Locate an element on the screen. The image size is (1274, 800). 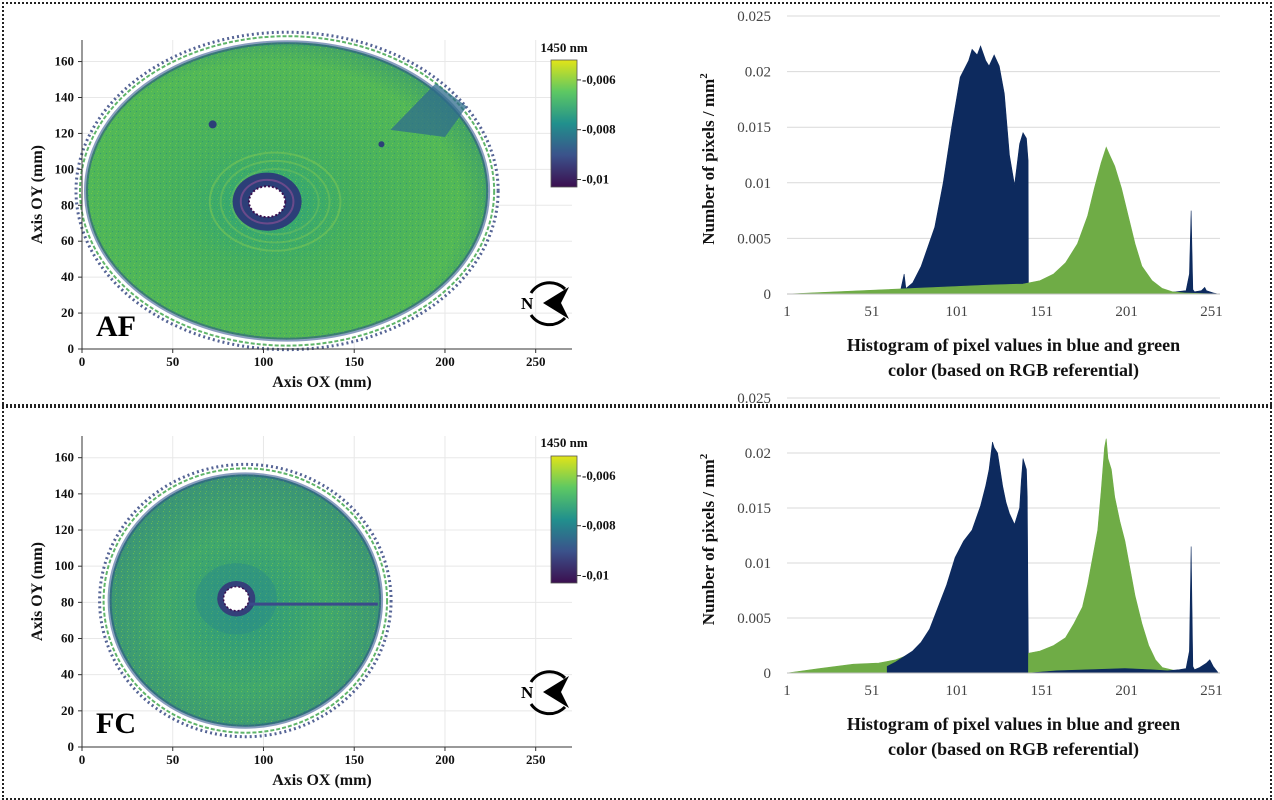
hist-xtick-label: 151 is located at coordinates (1041, 691).